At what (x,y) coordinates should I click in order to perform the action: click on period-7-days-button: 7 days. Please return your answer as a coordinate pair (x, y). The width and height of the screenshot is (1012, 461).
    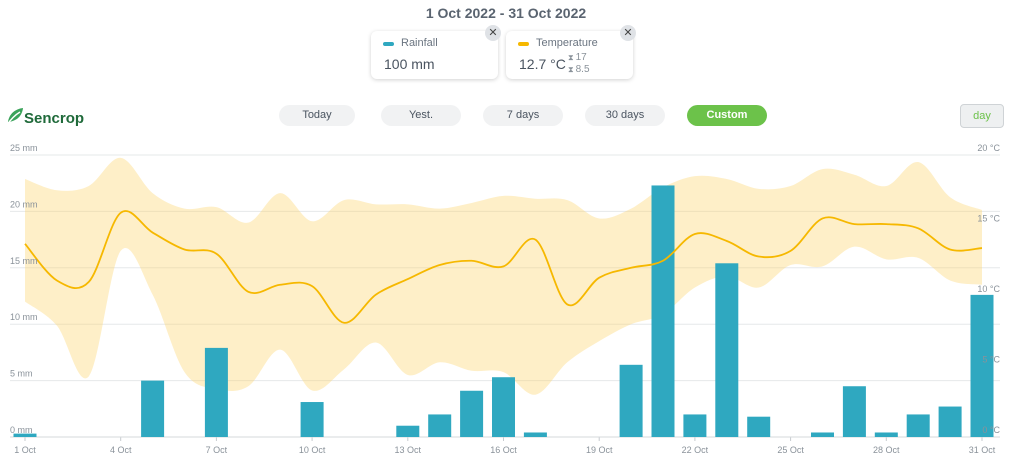
    Looking at the image, I should click on (523, 115).